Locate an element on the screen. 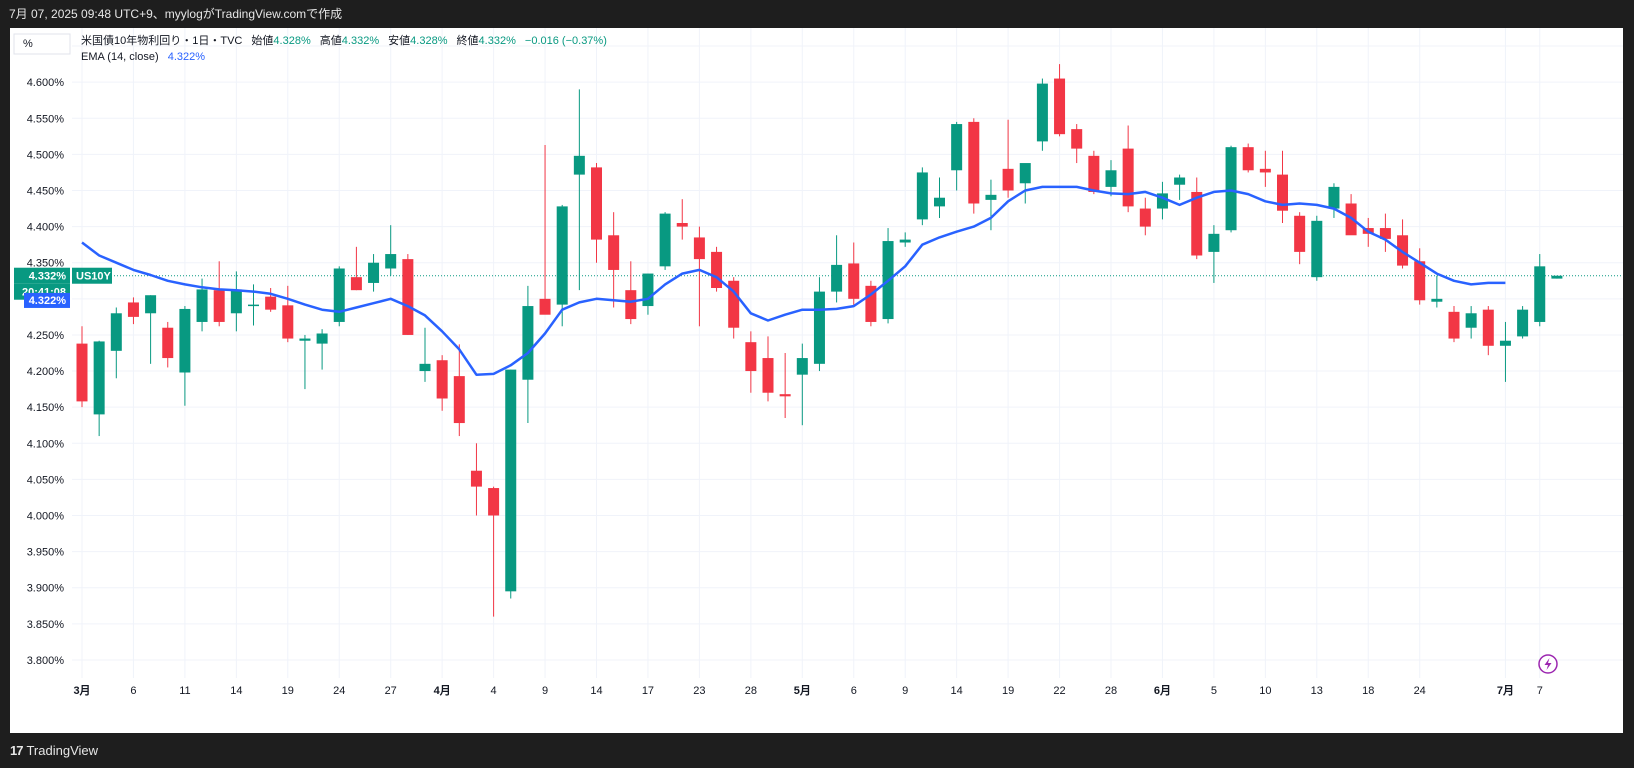 Image resolution: width=1634 pixels, height=768 pixels. scale-button-label: % is located at coordinates (28, 44).